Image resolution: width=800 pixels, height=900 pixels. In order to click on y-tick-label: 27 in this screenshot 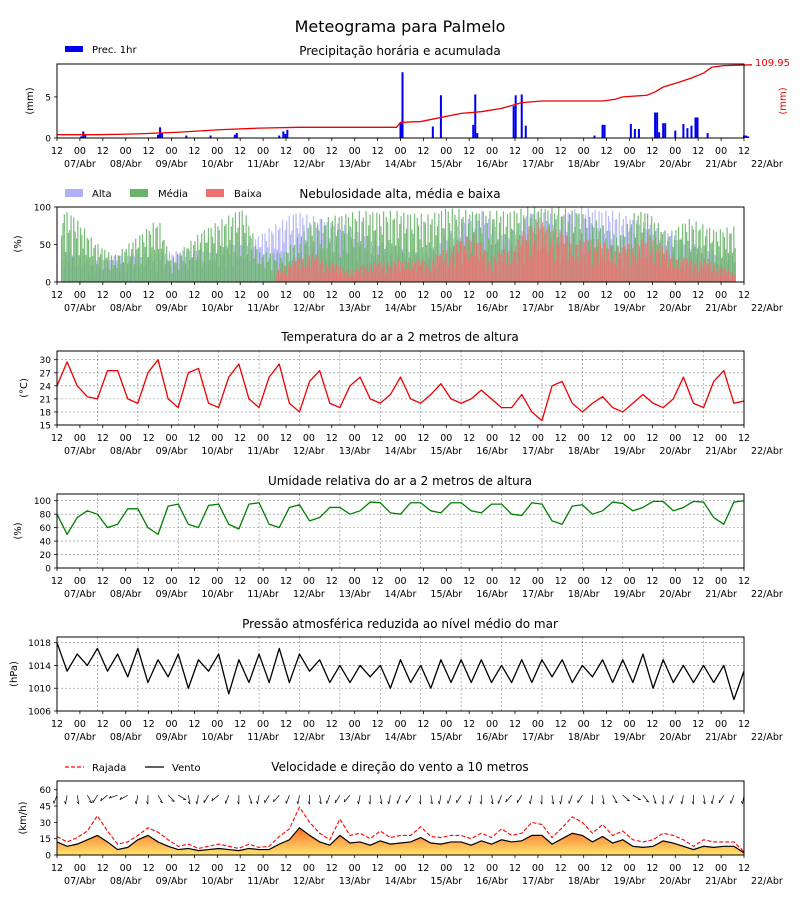, I will do `click(45, 374)`.